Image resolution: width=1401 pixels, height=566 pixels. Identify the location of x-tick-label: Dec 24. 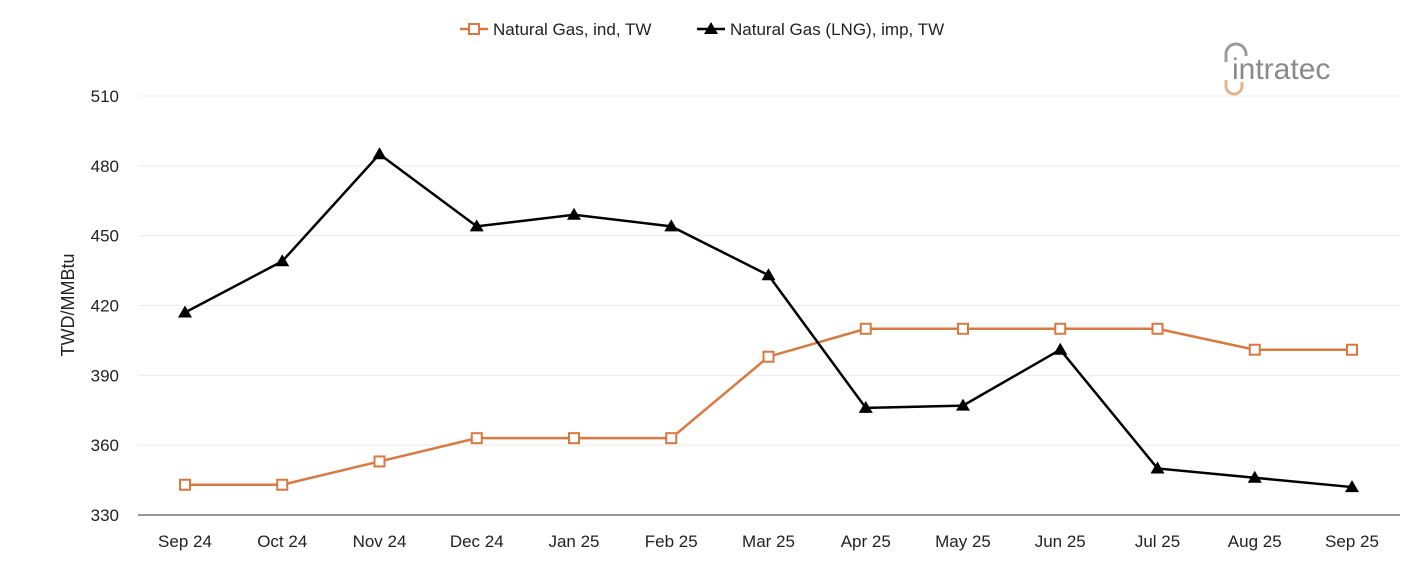
(477, 541).